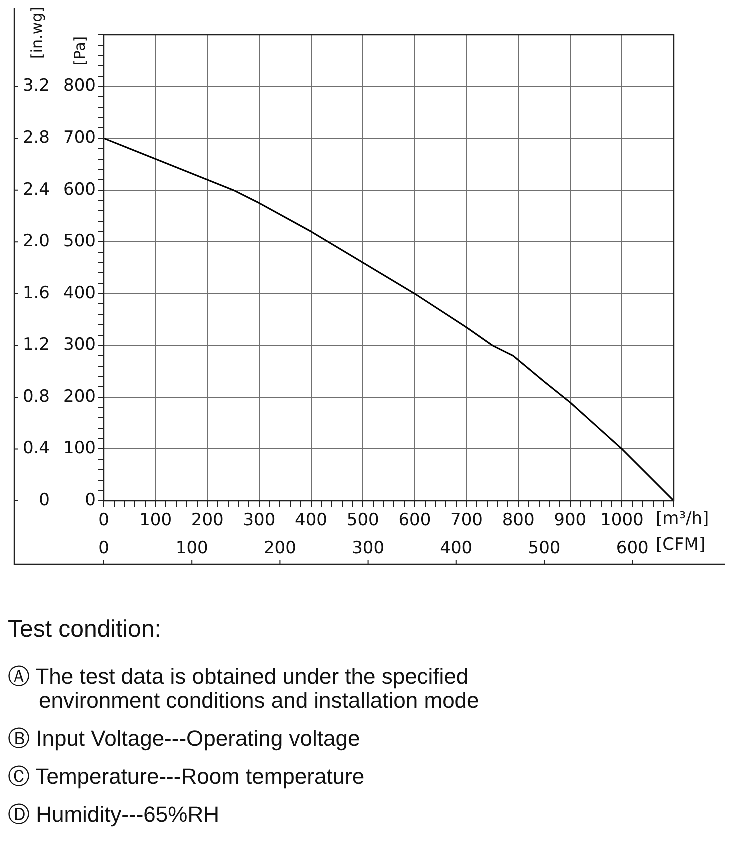 Image resolution: width=741 pixels, height=844 pixels. What do you see at coordinates (632, 548) in the screenshot?
I see `x2-tick-label: 600` at bounding box center [632, 548].